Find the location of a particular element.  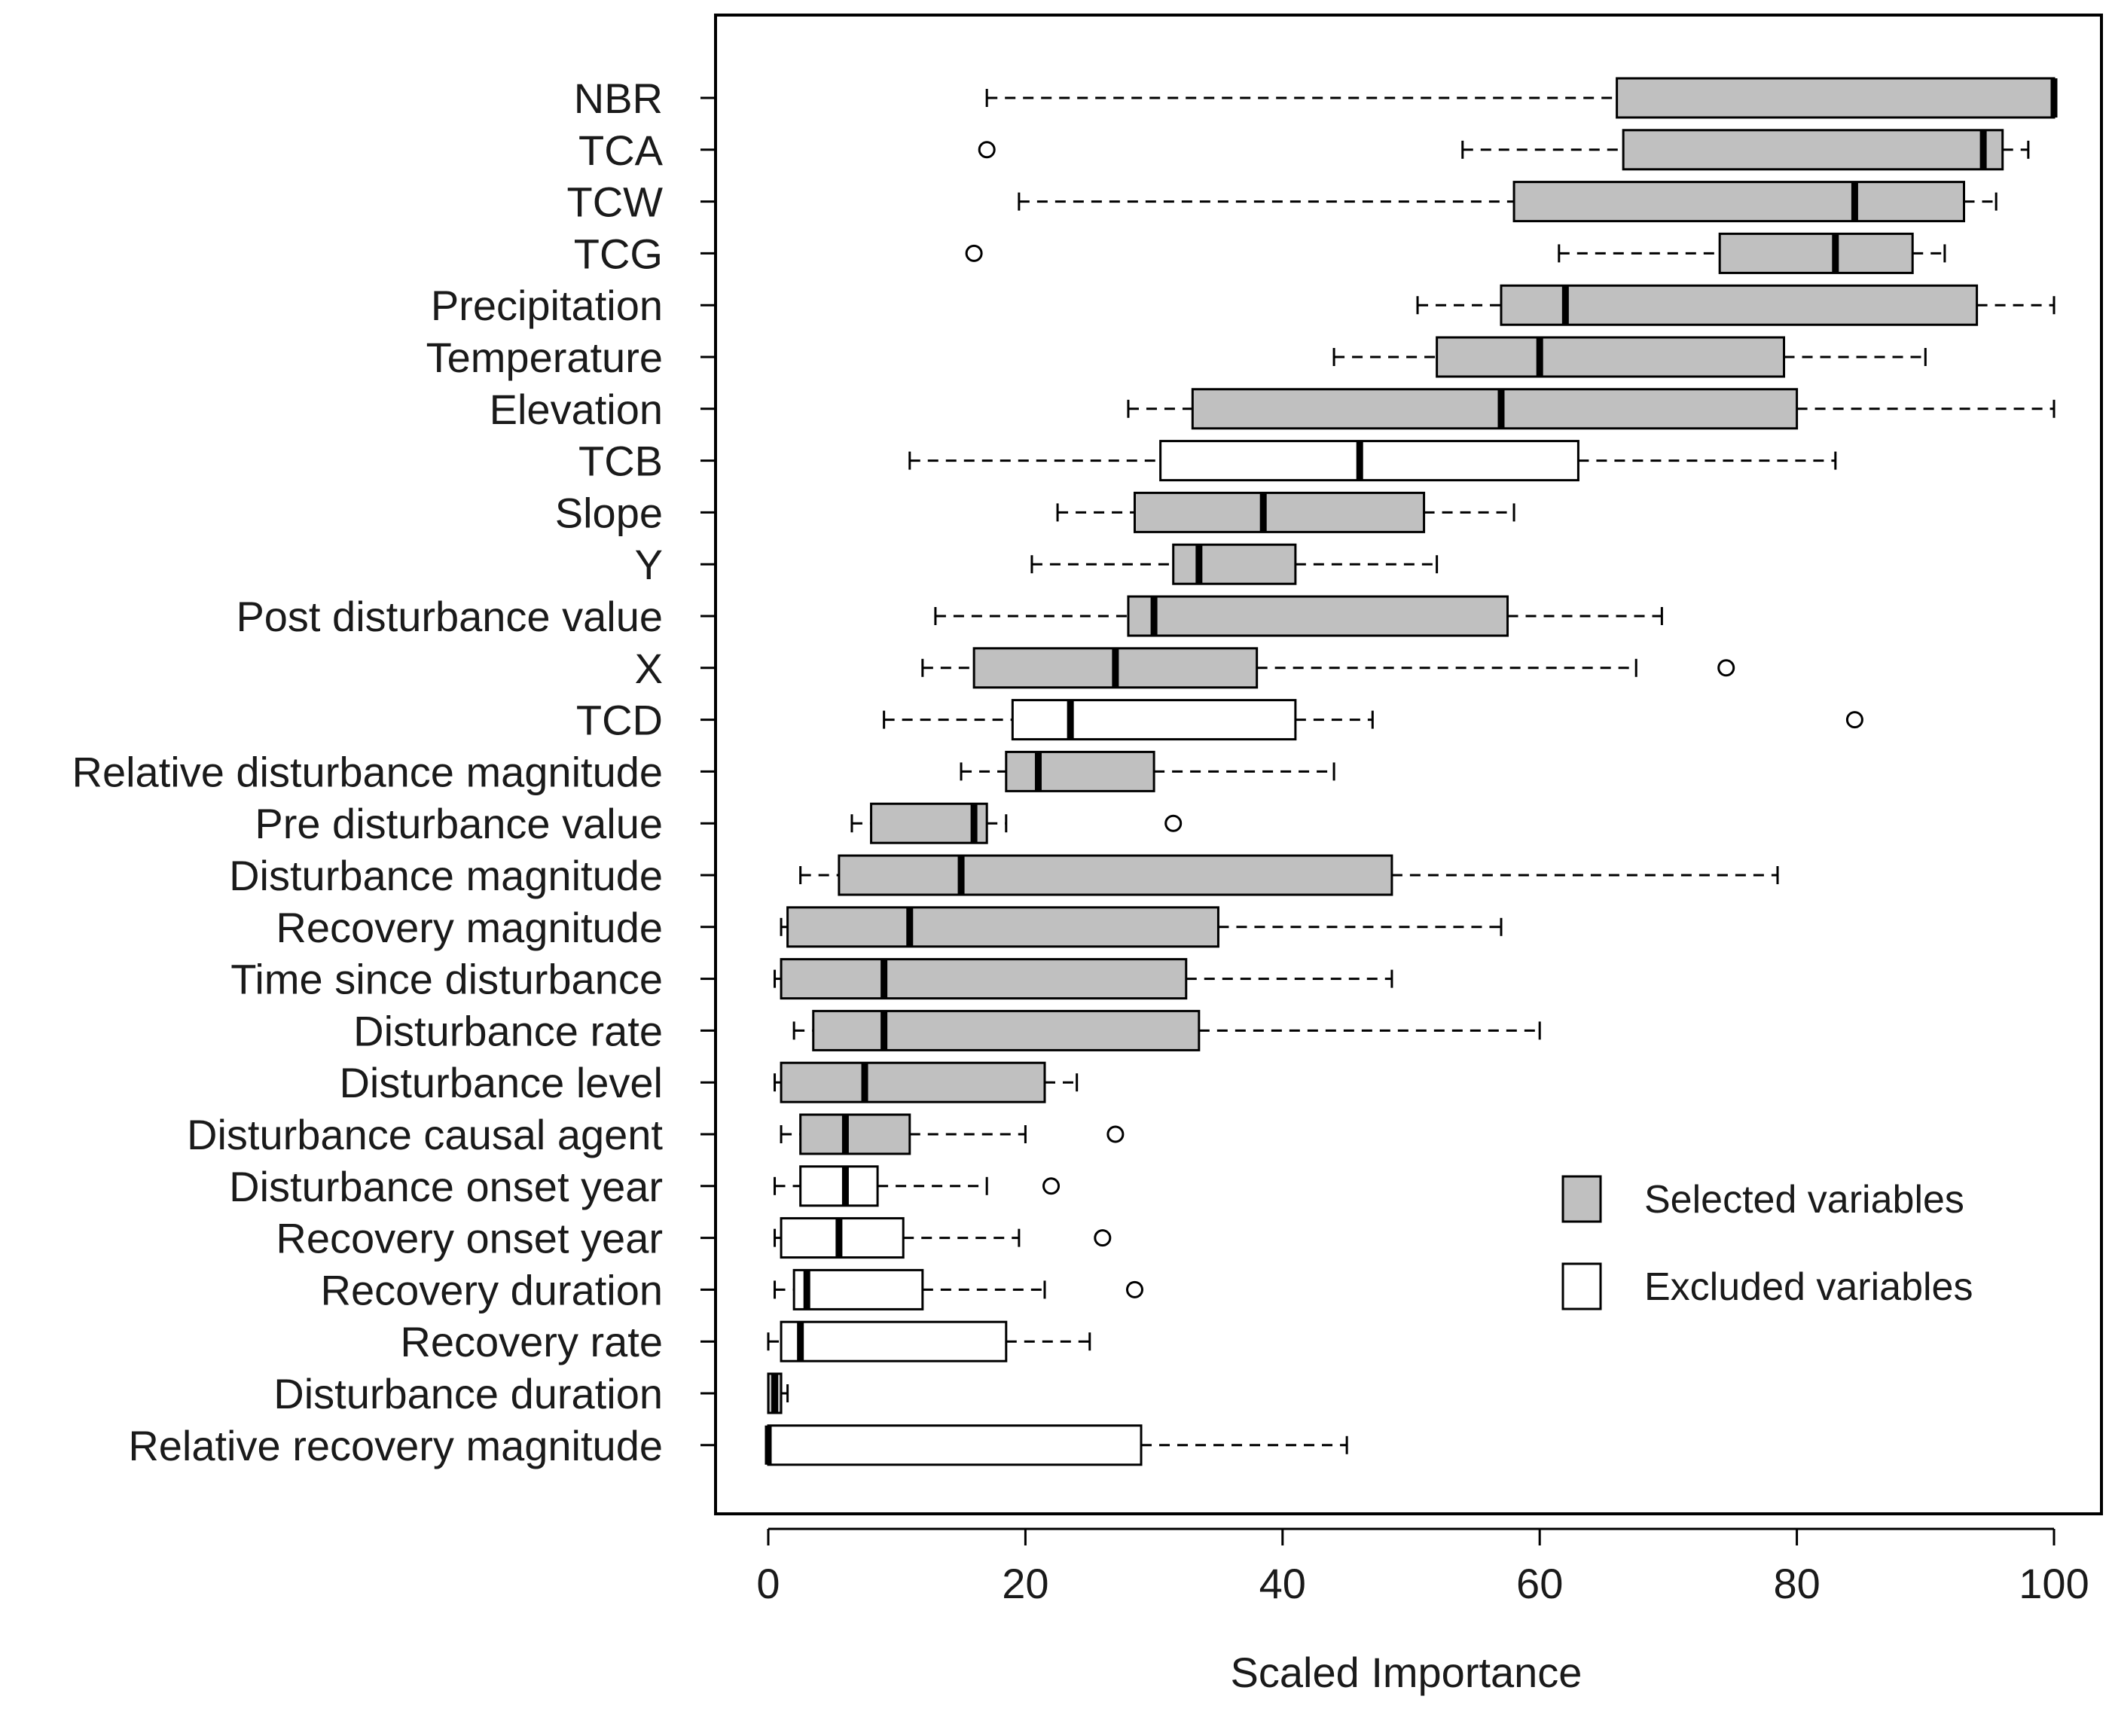

category-label: Post disturbance value is located at coordinates (449, 616).